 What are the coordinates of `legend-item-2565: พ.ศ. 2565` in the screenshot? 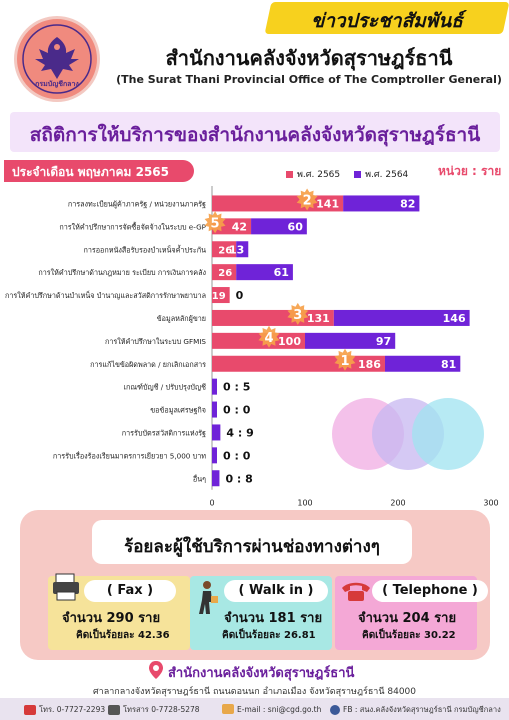 It's located at (313, 174).